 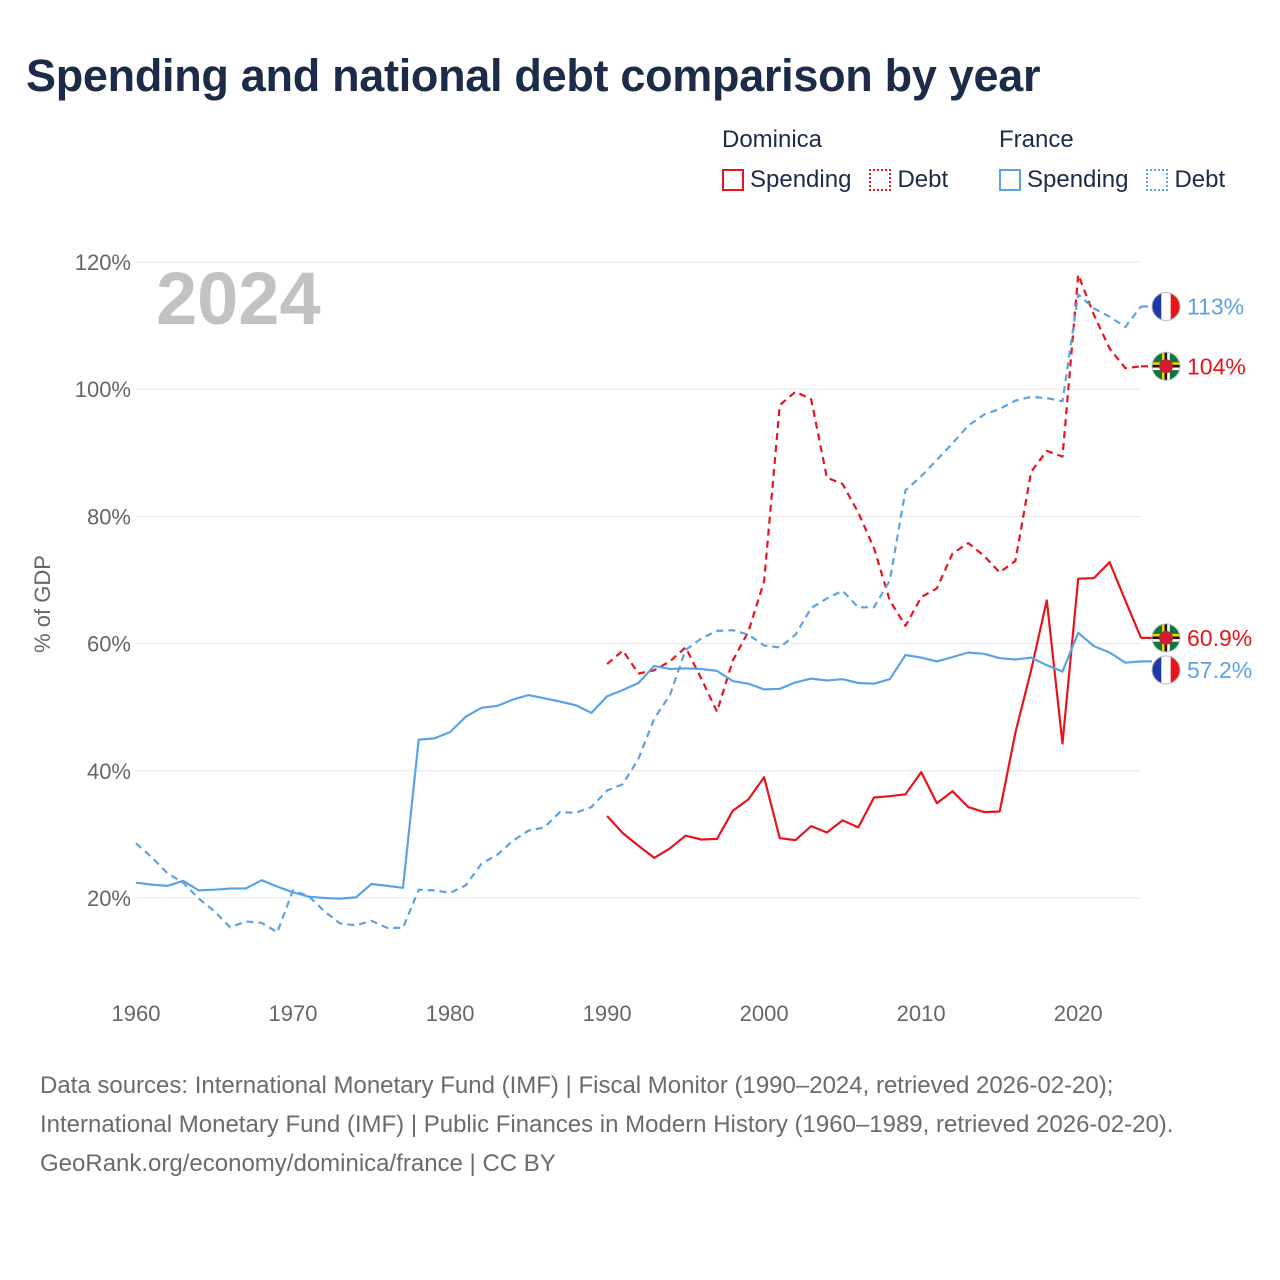 What do you see at coordinates (772, 139) in the screenshot?
I see `legend-group-title: Dominica` at bounding box center [772, 139].